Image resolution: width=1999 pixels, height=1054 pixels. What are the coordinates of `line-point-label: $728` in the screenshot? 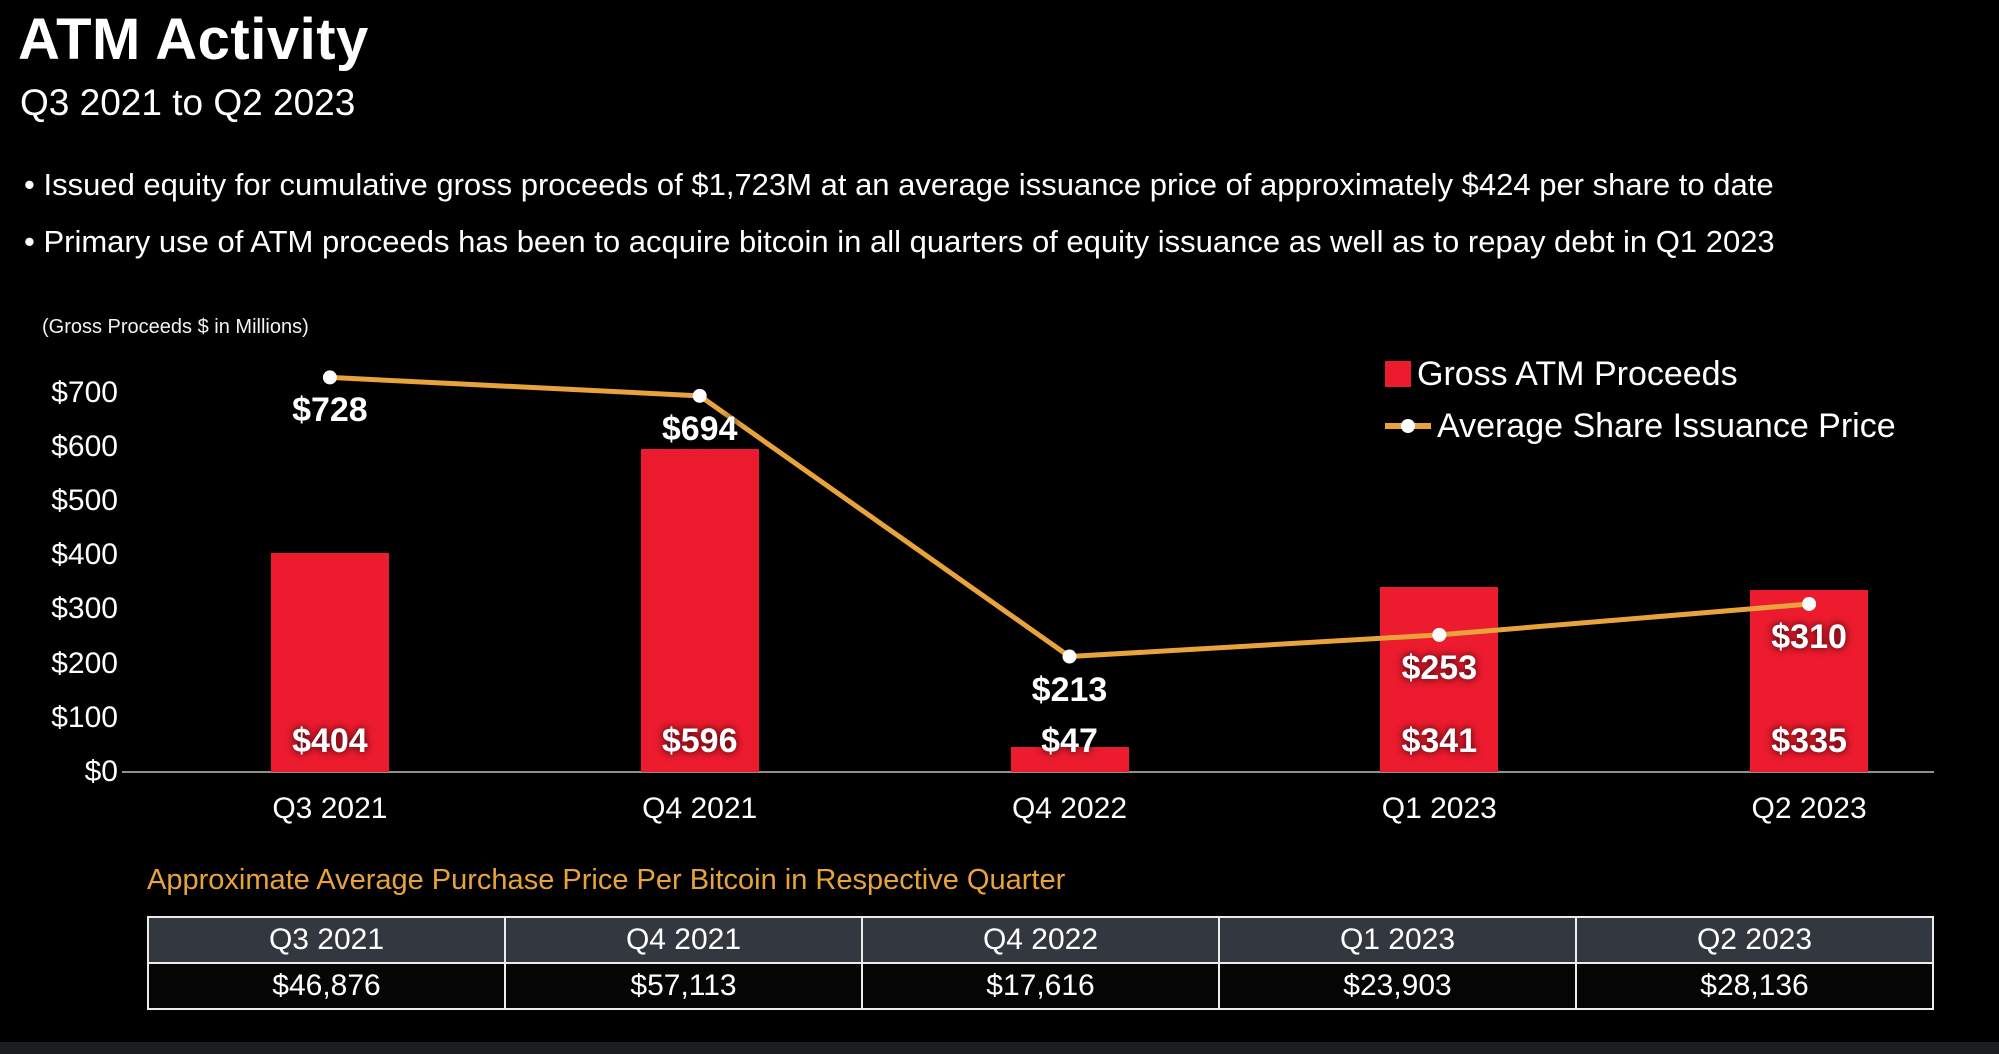 It's located at (330, 410).